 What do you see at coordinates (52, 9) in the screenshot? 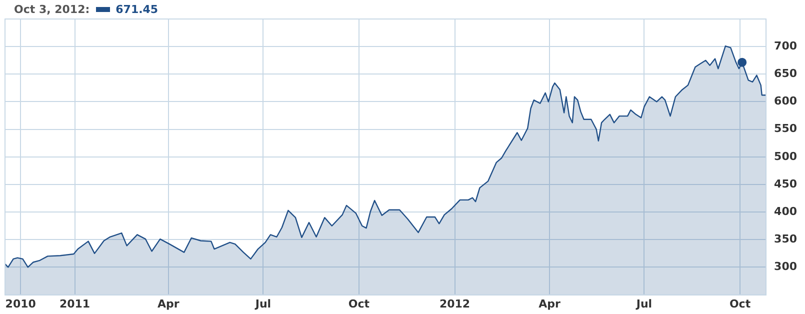
I see `text: Oct 3, 2012:` at bounding box center [52, 9].